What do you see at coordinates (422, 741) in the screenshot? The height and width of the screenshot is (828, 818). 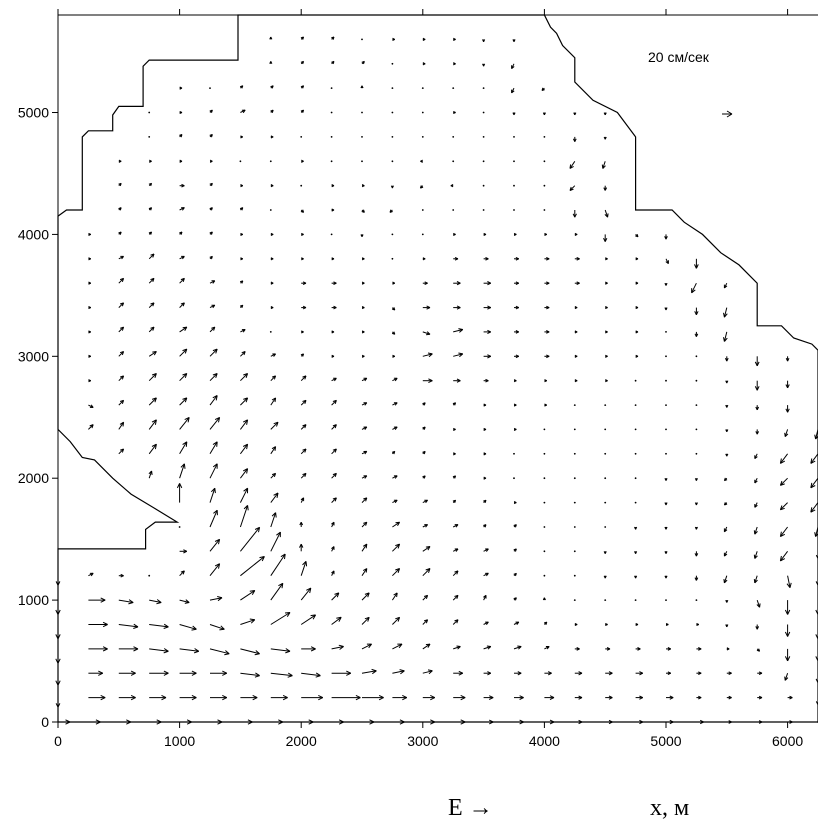 I see `x-tick-label: 3000` at bounding box center [422, 741].